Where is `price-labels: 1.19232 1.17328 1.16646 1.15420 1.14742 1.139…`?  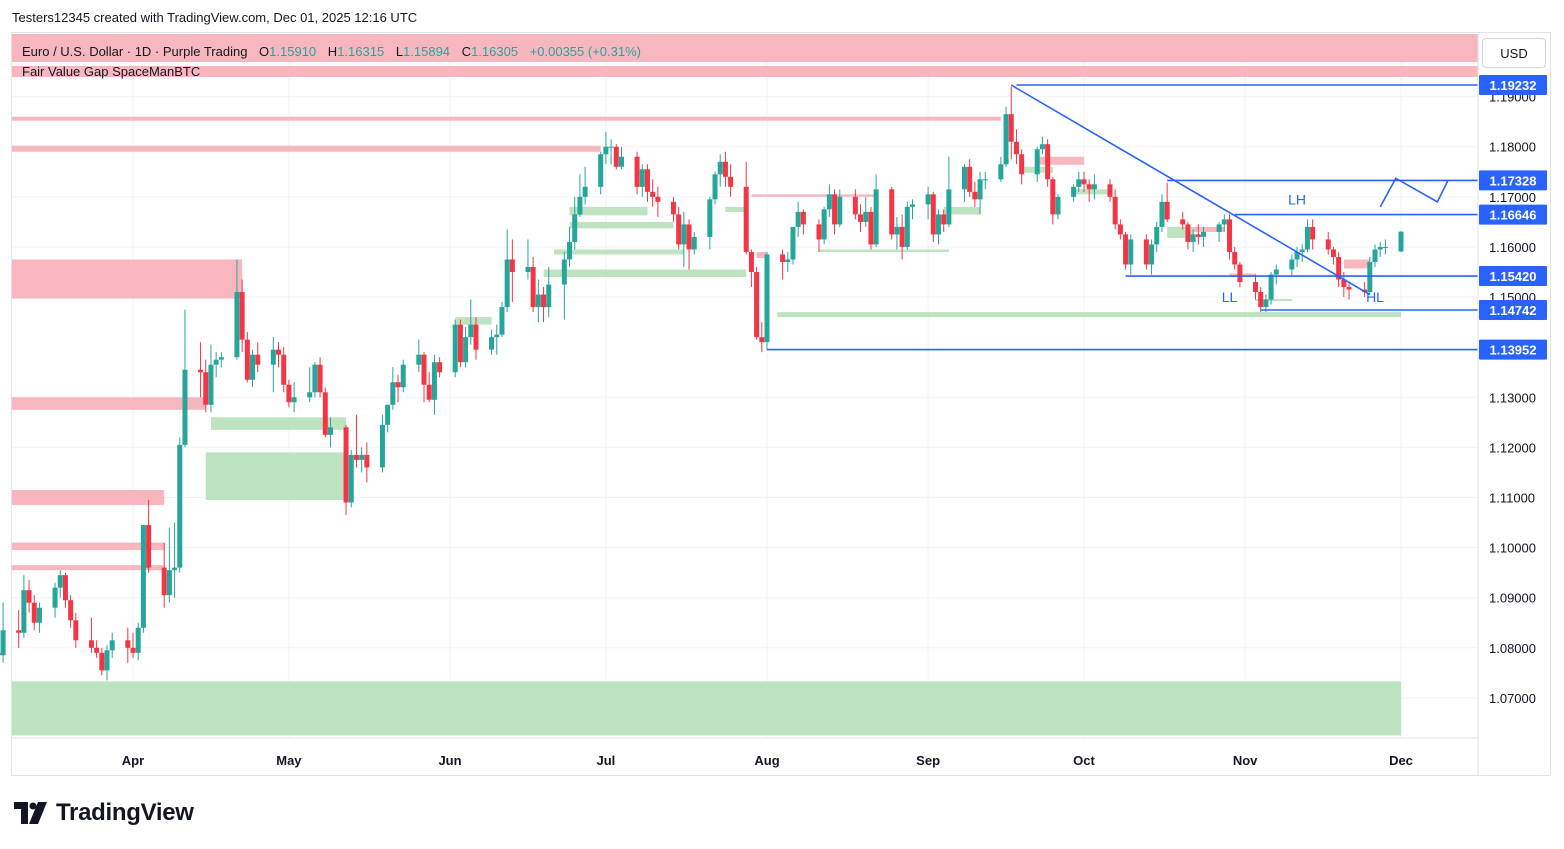 price-labels: 1.19232 1.17328 1.16646 1.15420 1.14742 1.139… is located at coordinates (1513, 217).